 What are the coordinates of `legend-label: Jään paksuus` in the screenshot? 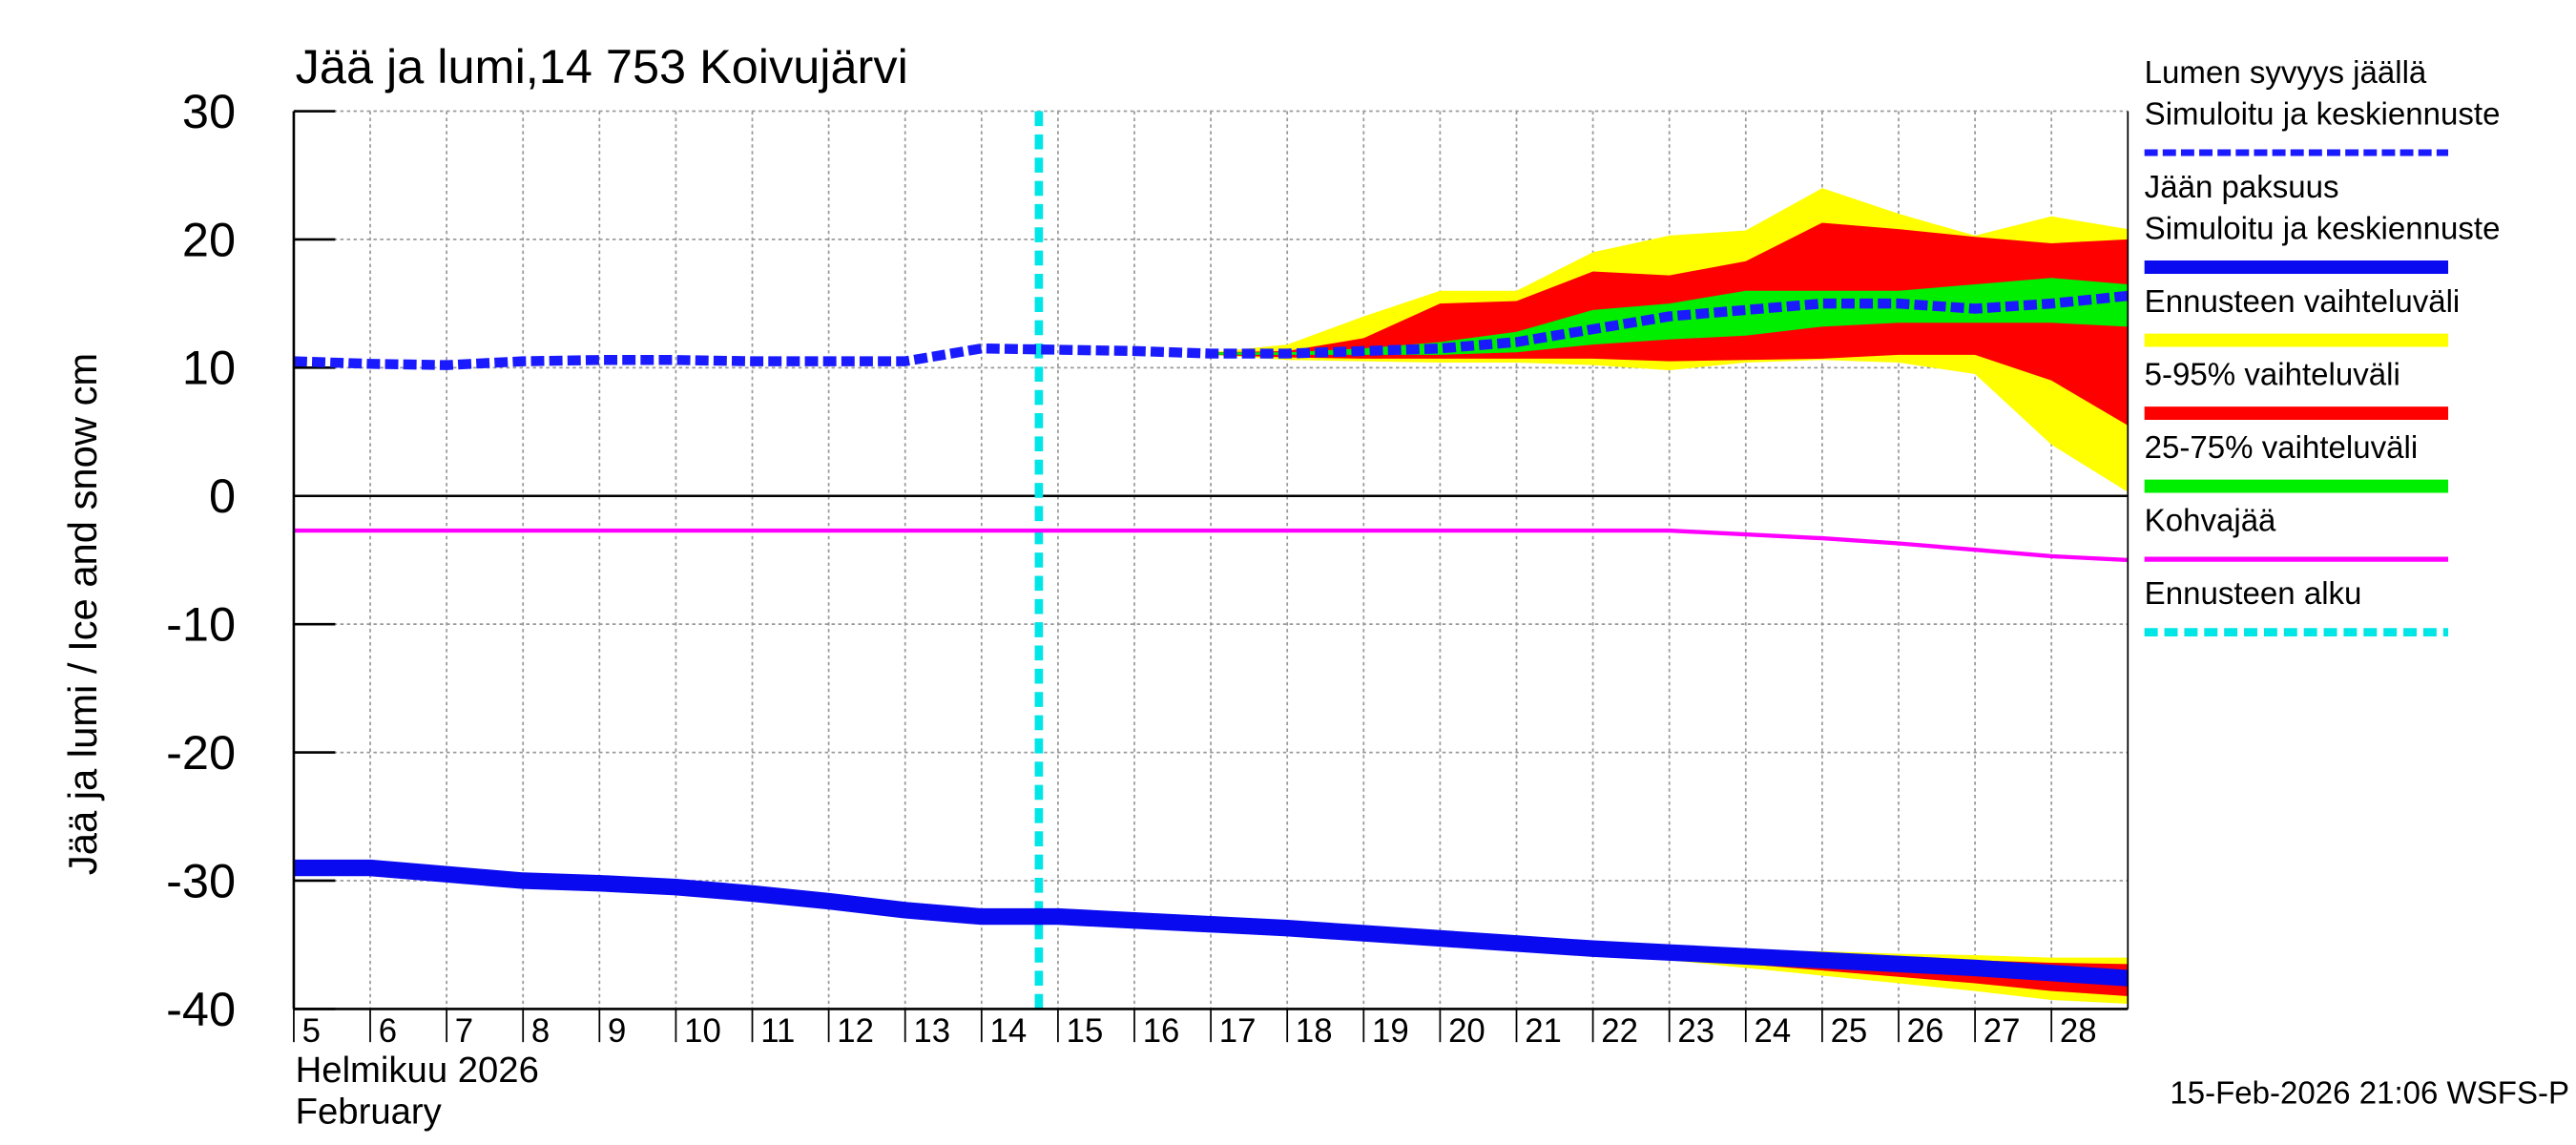 It's located at (2242, 187).